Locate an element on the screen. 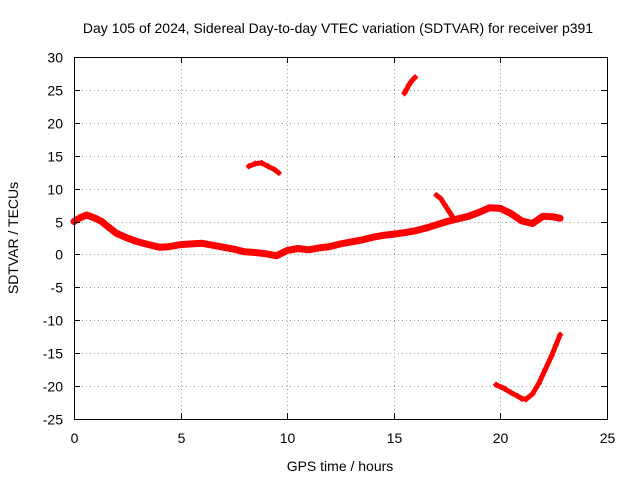  x-tick-label: 15 is located at coordinates (395, 438).